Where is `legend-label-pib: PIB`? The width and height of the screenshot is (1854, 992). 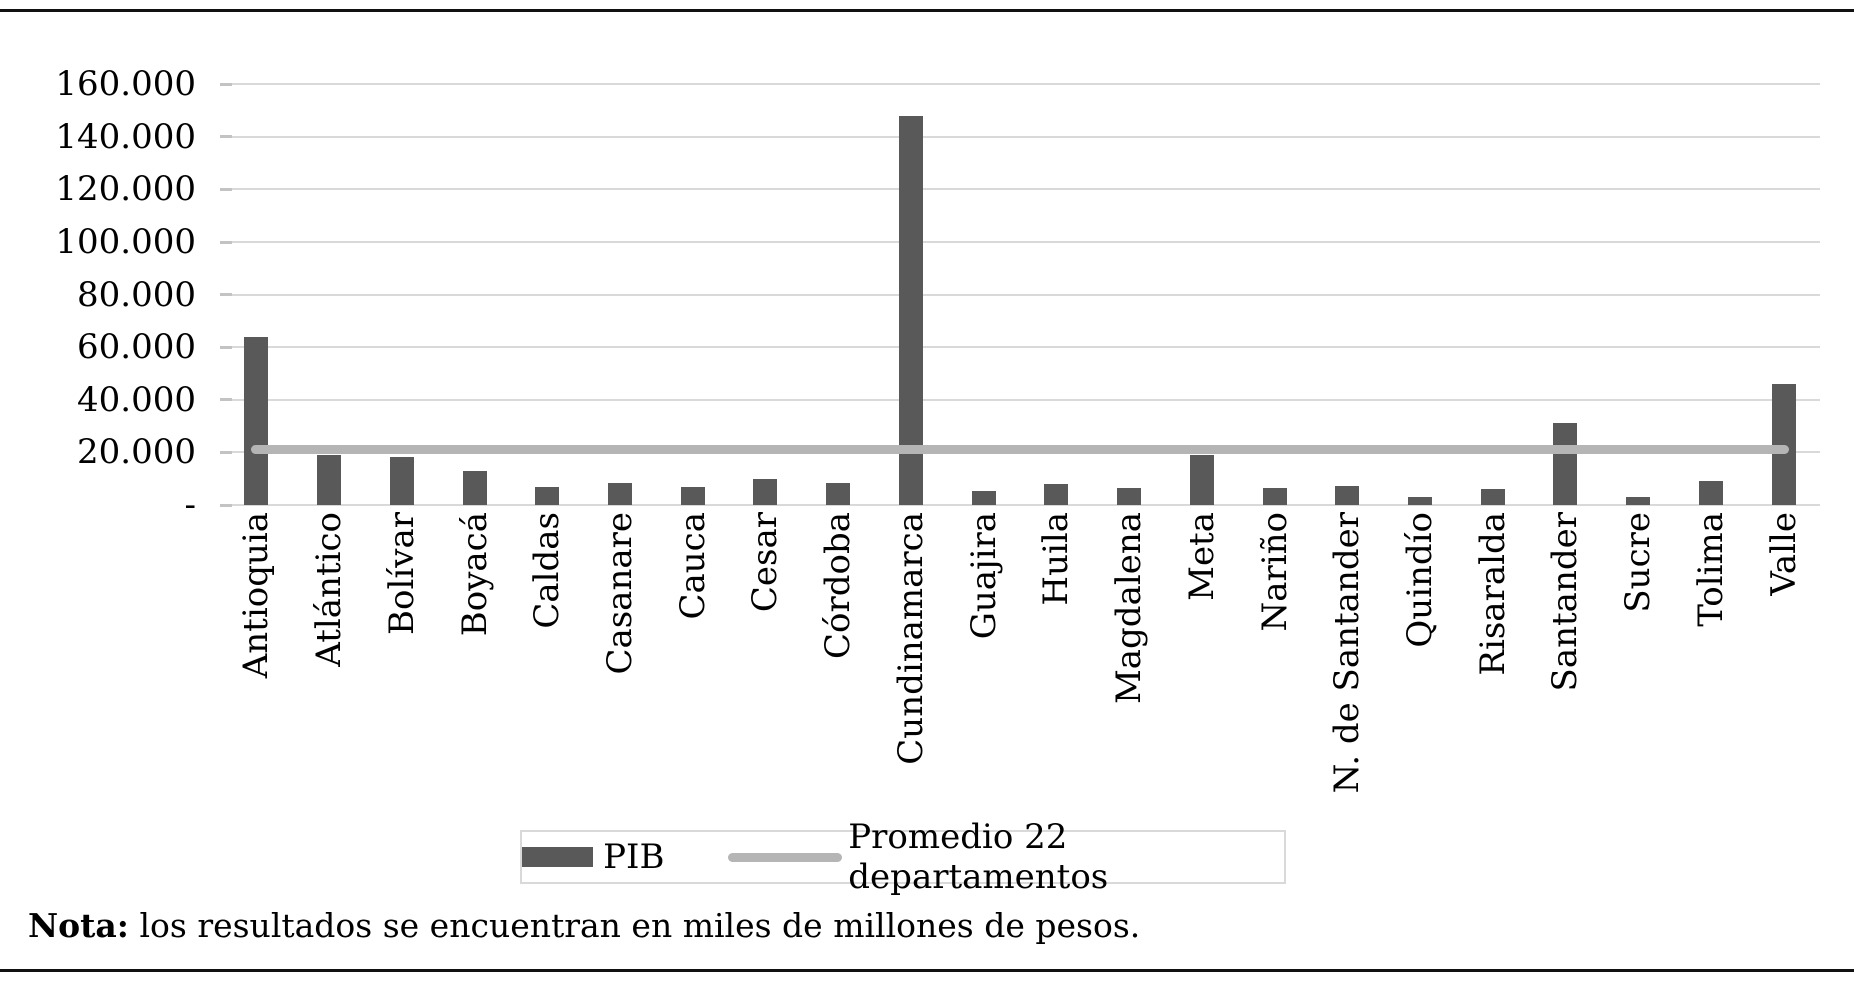 legend-label-pib: PIB is located at coordinates (634, 857).